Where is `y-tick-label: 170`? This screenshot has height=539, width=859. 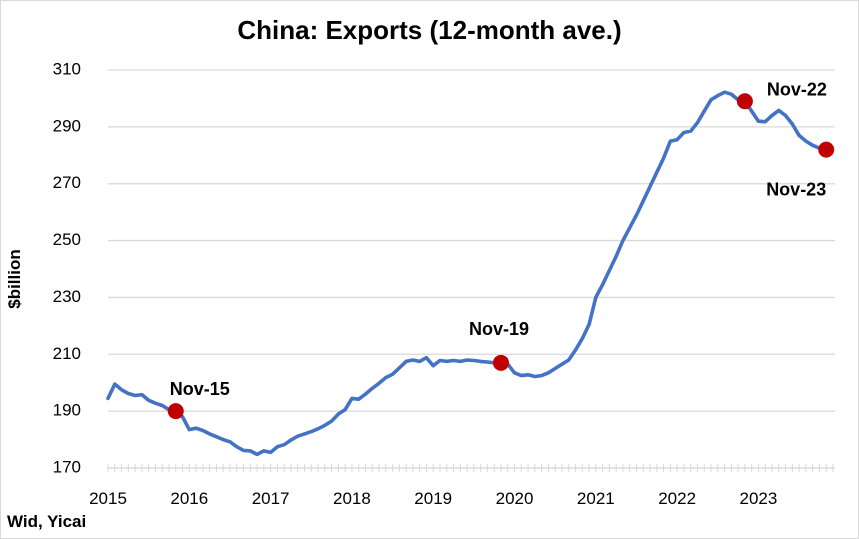 y-tick-label: 170 is located at coordinates (67, 466).